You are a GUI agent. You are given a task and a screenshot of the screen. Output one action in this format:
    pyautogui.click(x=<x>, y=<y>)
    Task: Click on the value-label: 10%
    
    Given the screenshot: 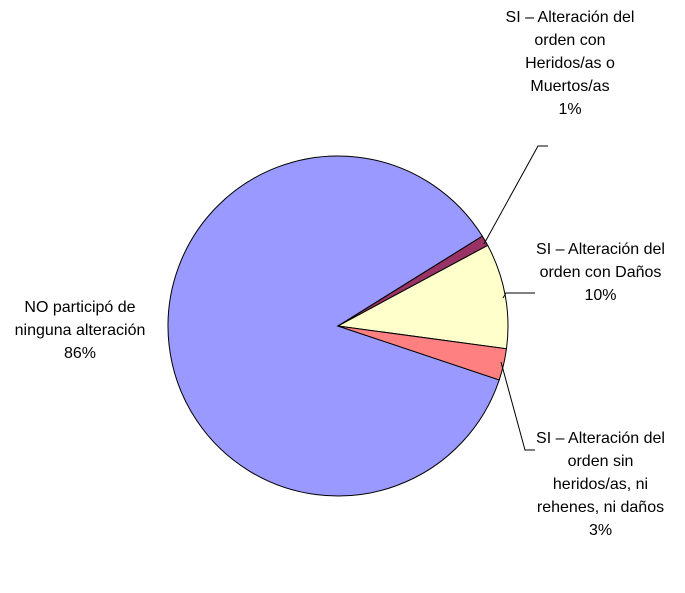 What is the action you would take?
    pyautogui.click(x=600, y=295)
    